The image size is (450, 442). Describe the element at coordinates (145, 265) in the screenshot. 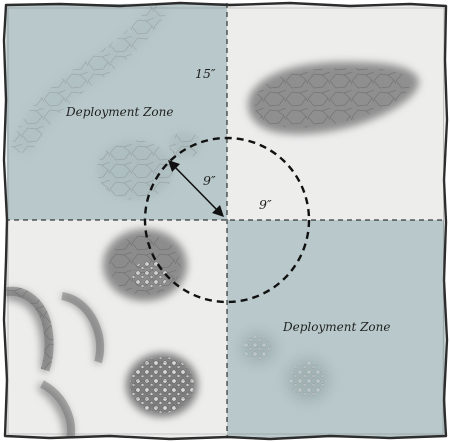

I see `terrain-rocks-center-left` at that location.